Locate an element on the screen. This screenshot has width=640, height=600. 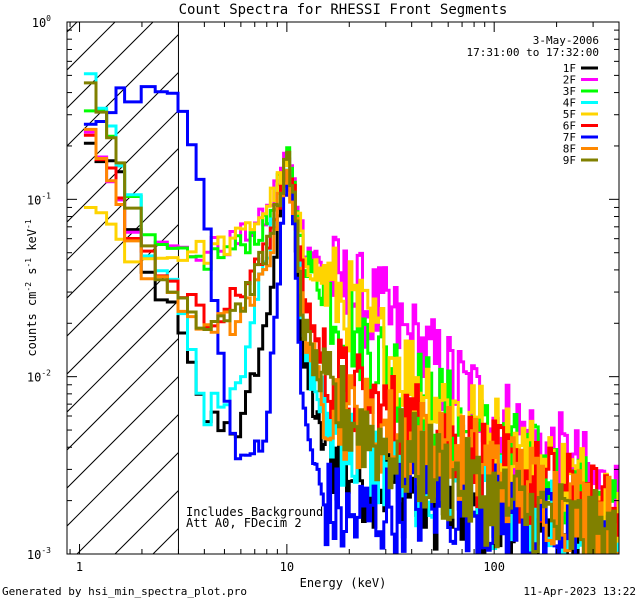
annotation-attenuator: Att A0, FDecim 2 is located at coordinates (244, 523).